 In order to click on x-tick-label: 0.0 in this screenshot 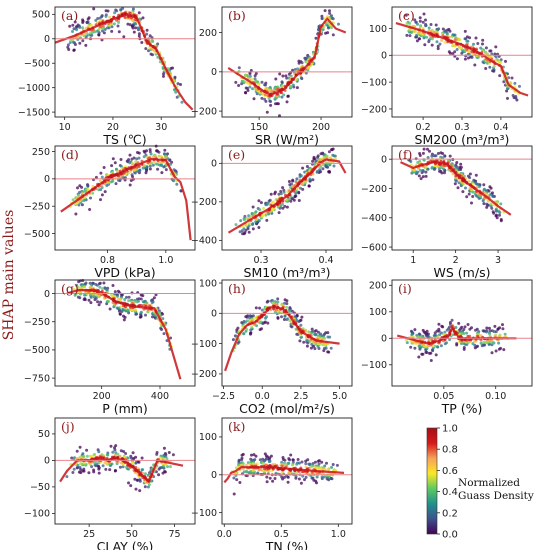, I will do `click(224, 534)`.